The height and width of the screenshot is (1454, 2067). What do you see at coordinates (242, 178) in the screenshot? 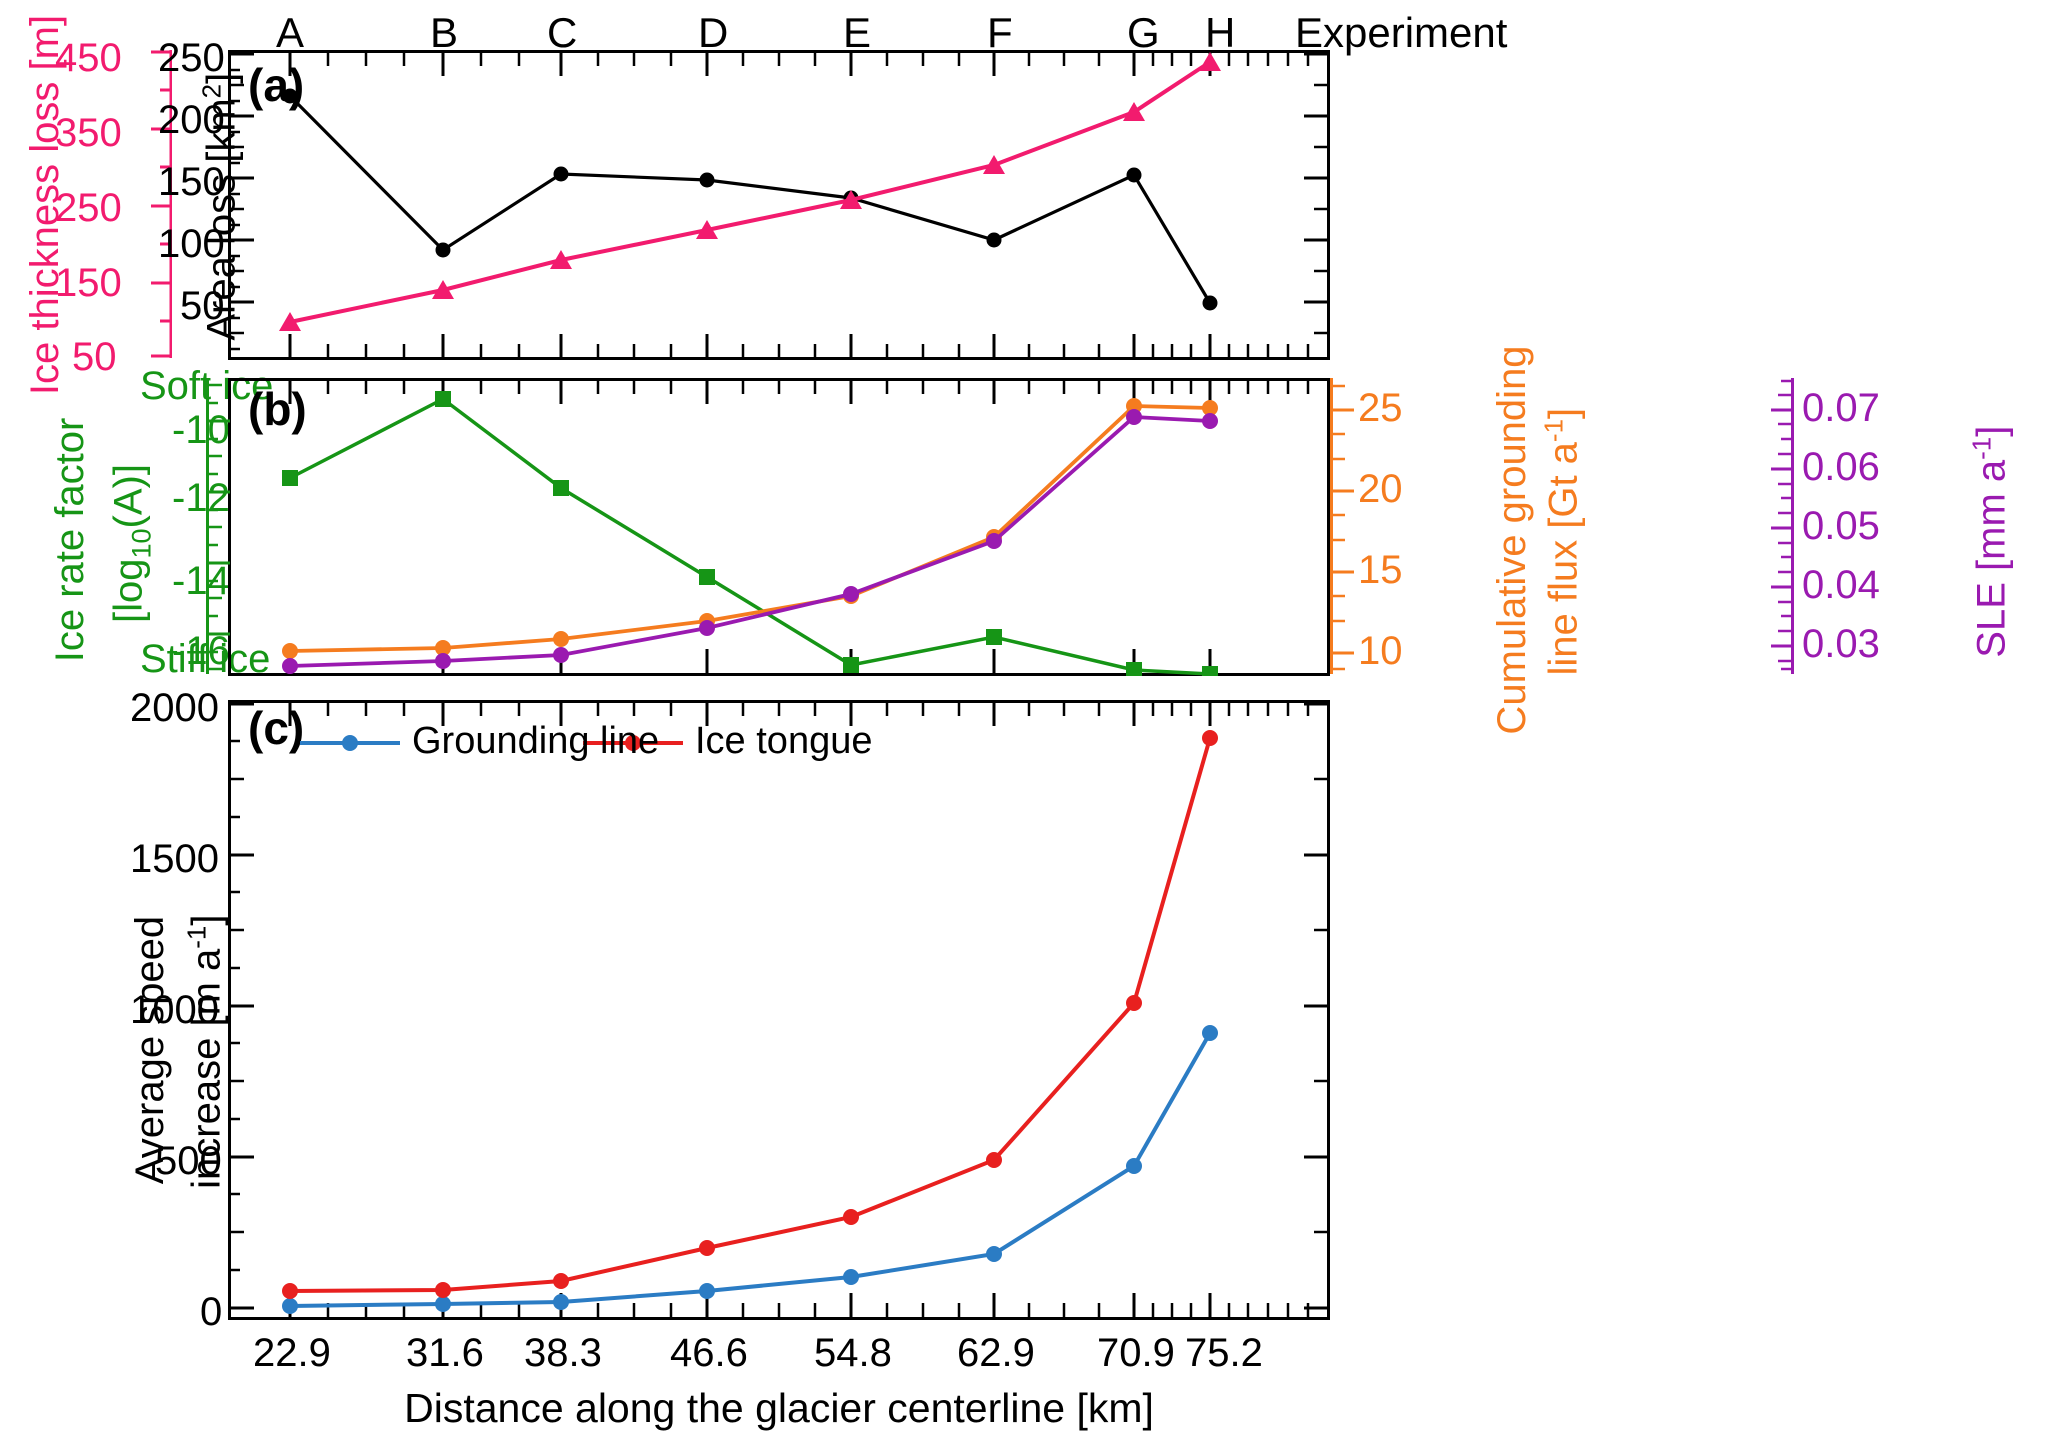
I see `panel-a-left-ticks` at bounding box center [242, 178].